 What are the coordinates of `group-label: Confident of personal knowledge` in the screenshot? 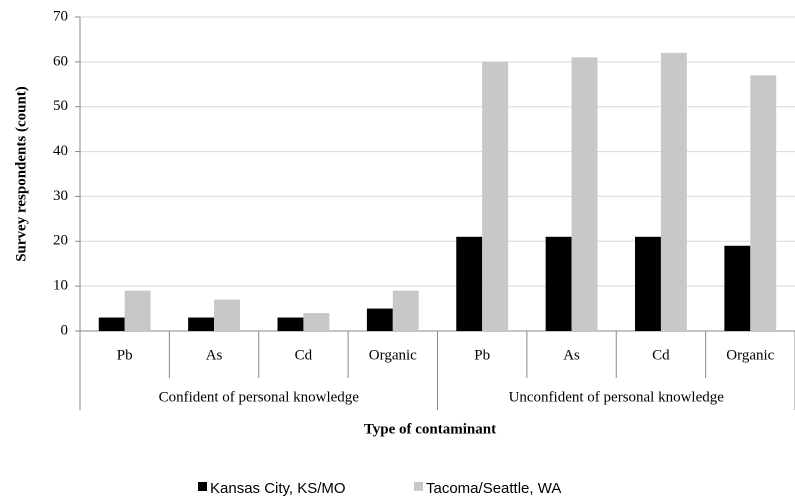 It's located at (259, 397).